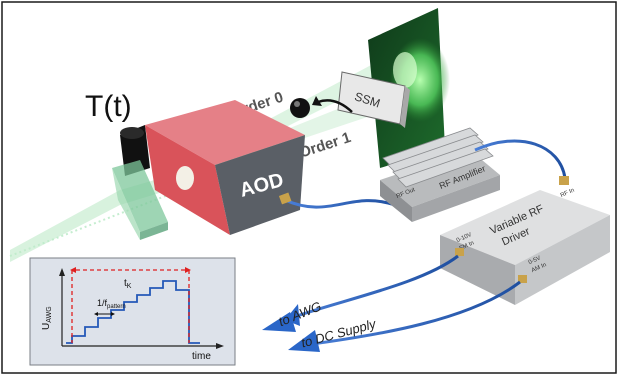 This screenshot has width=618, height=375. Describe the element at coordinates (520, 159) in the screenshot. I see `cable-amp-driver` at that location.